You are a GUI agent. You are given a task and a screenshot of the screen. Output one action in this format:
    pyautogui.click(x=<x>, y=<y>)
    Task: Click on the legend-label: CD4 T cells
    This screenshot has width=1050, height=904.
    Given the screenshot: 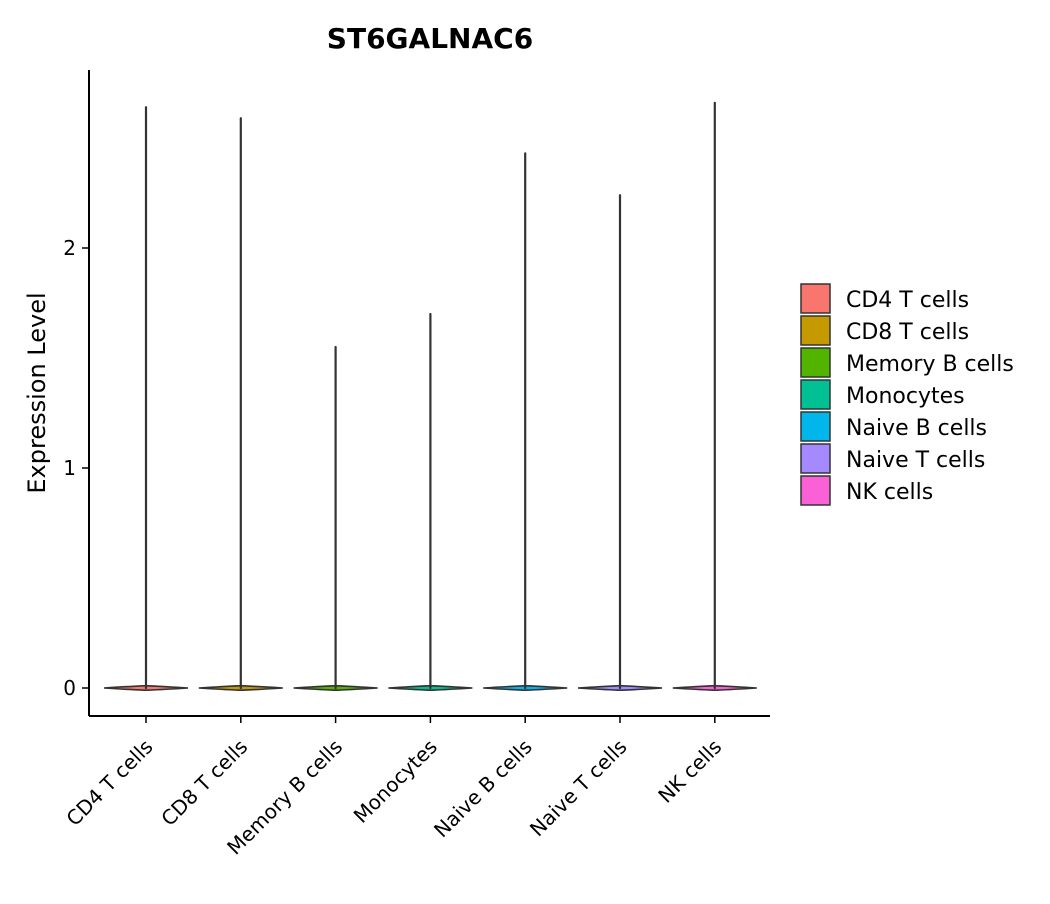 What is the action you would take?
    pyautogui.click(x=907, y=300)
    